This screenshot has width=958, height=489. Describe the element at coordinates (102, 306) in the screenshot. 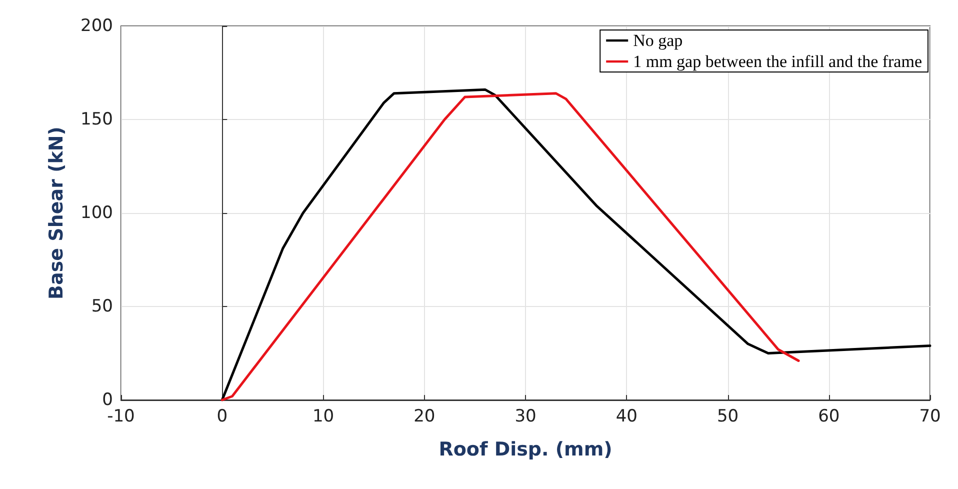

I see `y-tick-label: 50` at that location.